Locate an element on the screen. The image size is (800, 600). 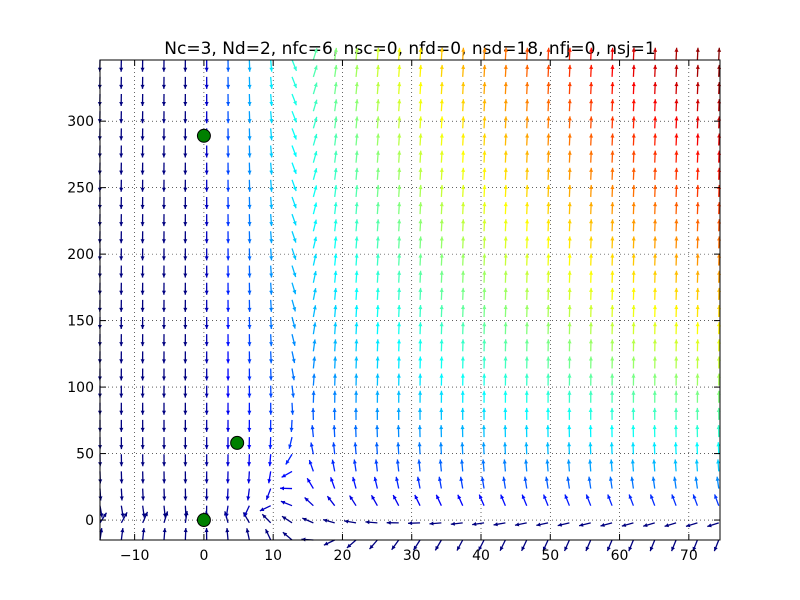
y-tick-label: 50 is located at coordinates (85, 455).